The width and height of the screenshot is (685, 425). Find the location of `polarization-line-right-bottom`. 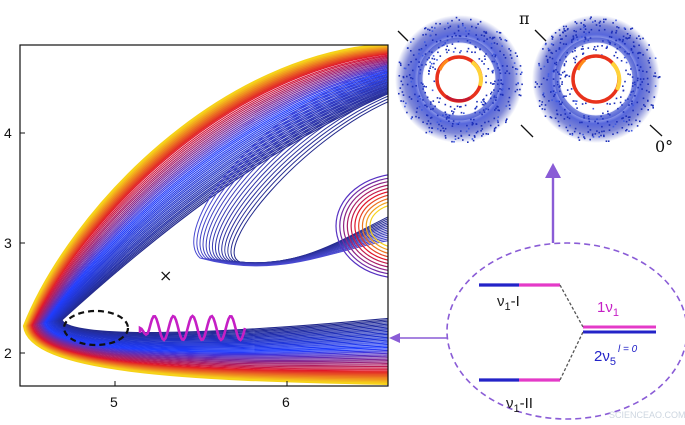

polarization-line-right-bottom is located at coordinates (656, 130).